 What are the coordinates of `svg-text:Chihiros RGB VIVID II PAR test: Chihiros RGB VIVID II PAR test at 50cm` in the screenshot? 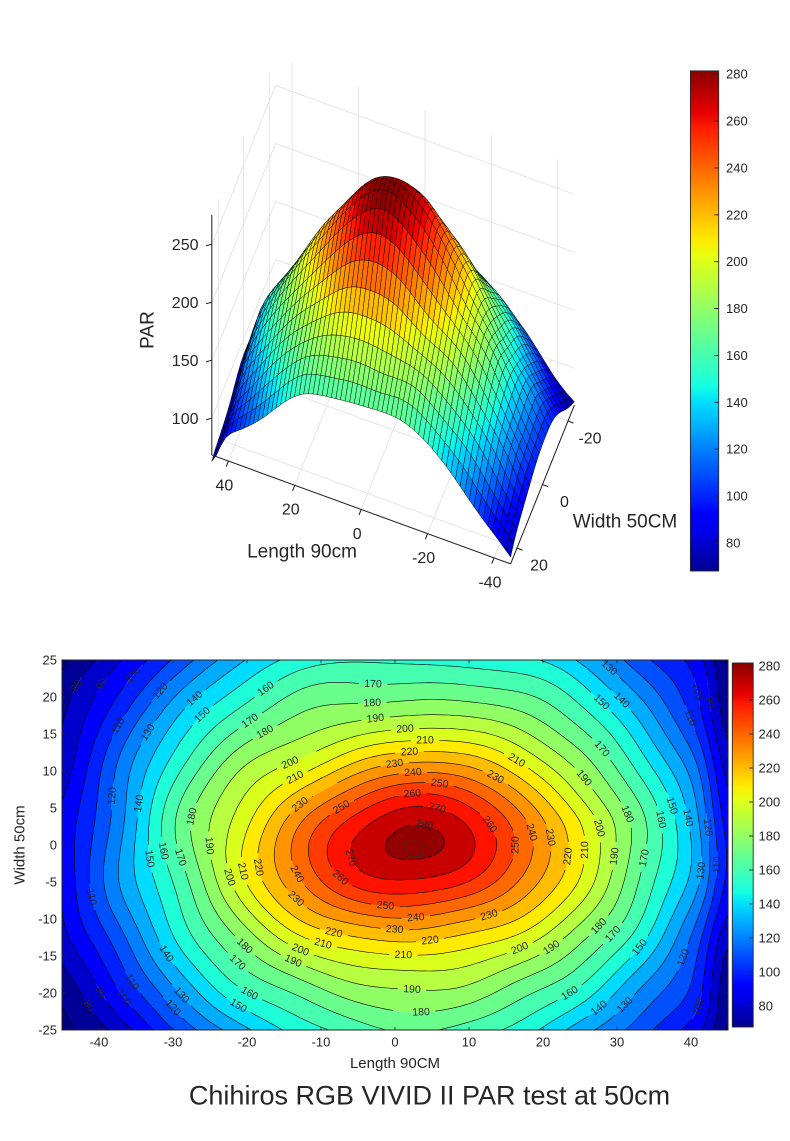 It's located at (429, 1096).